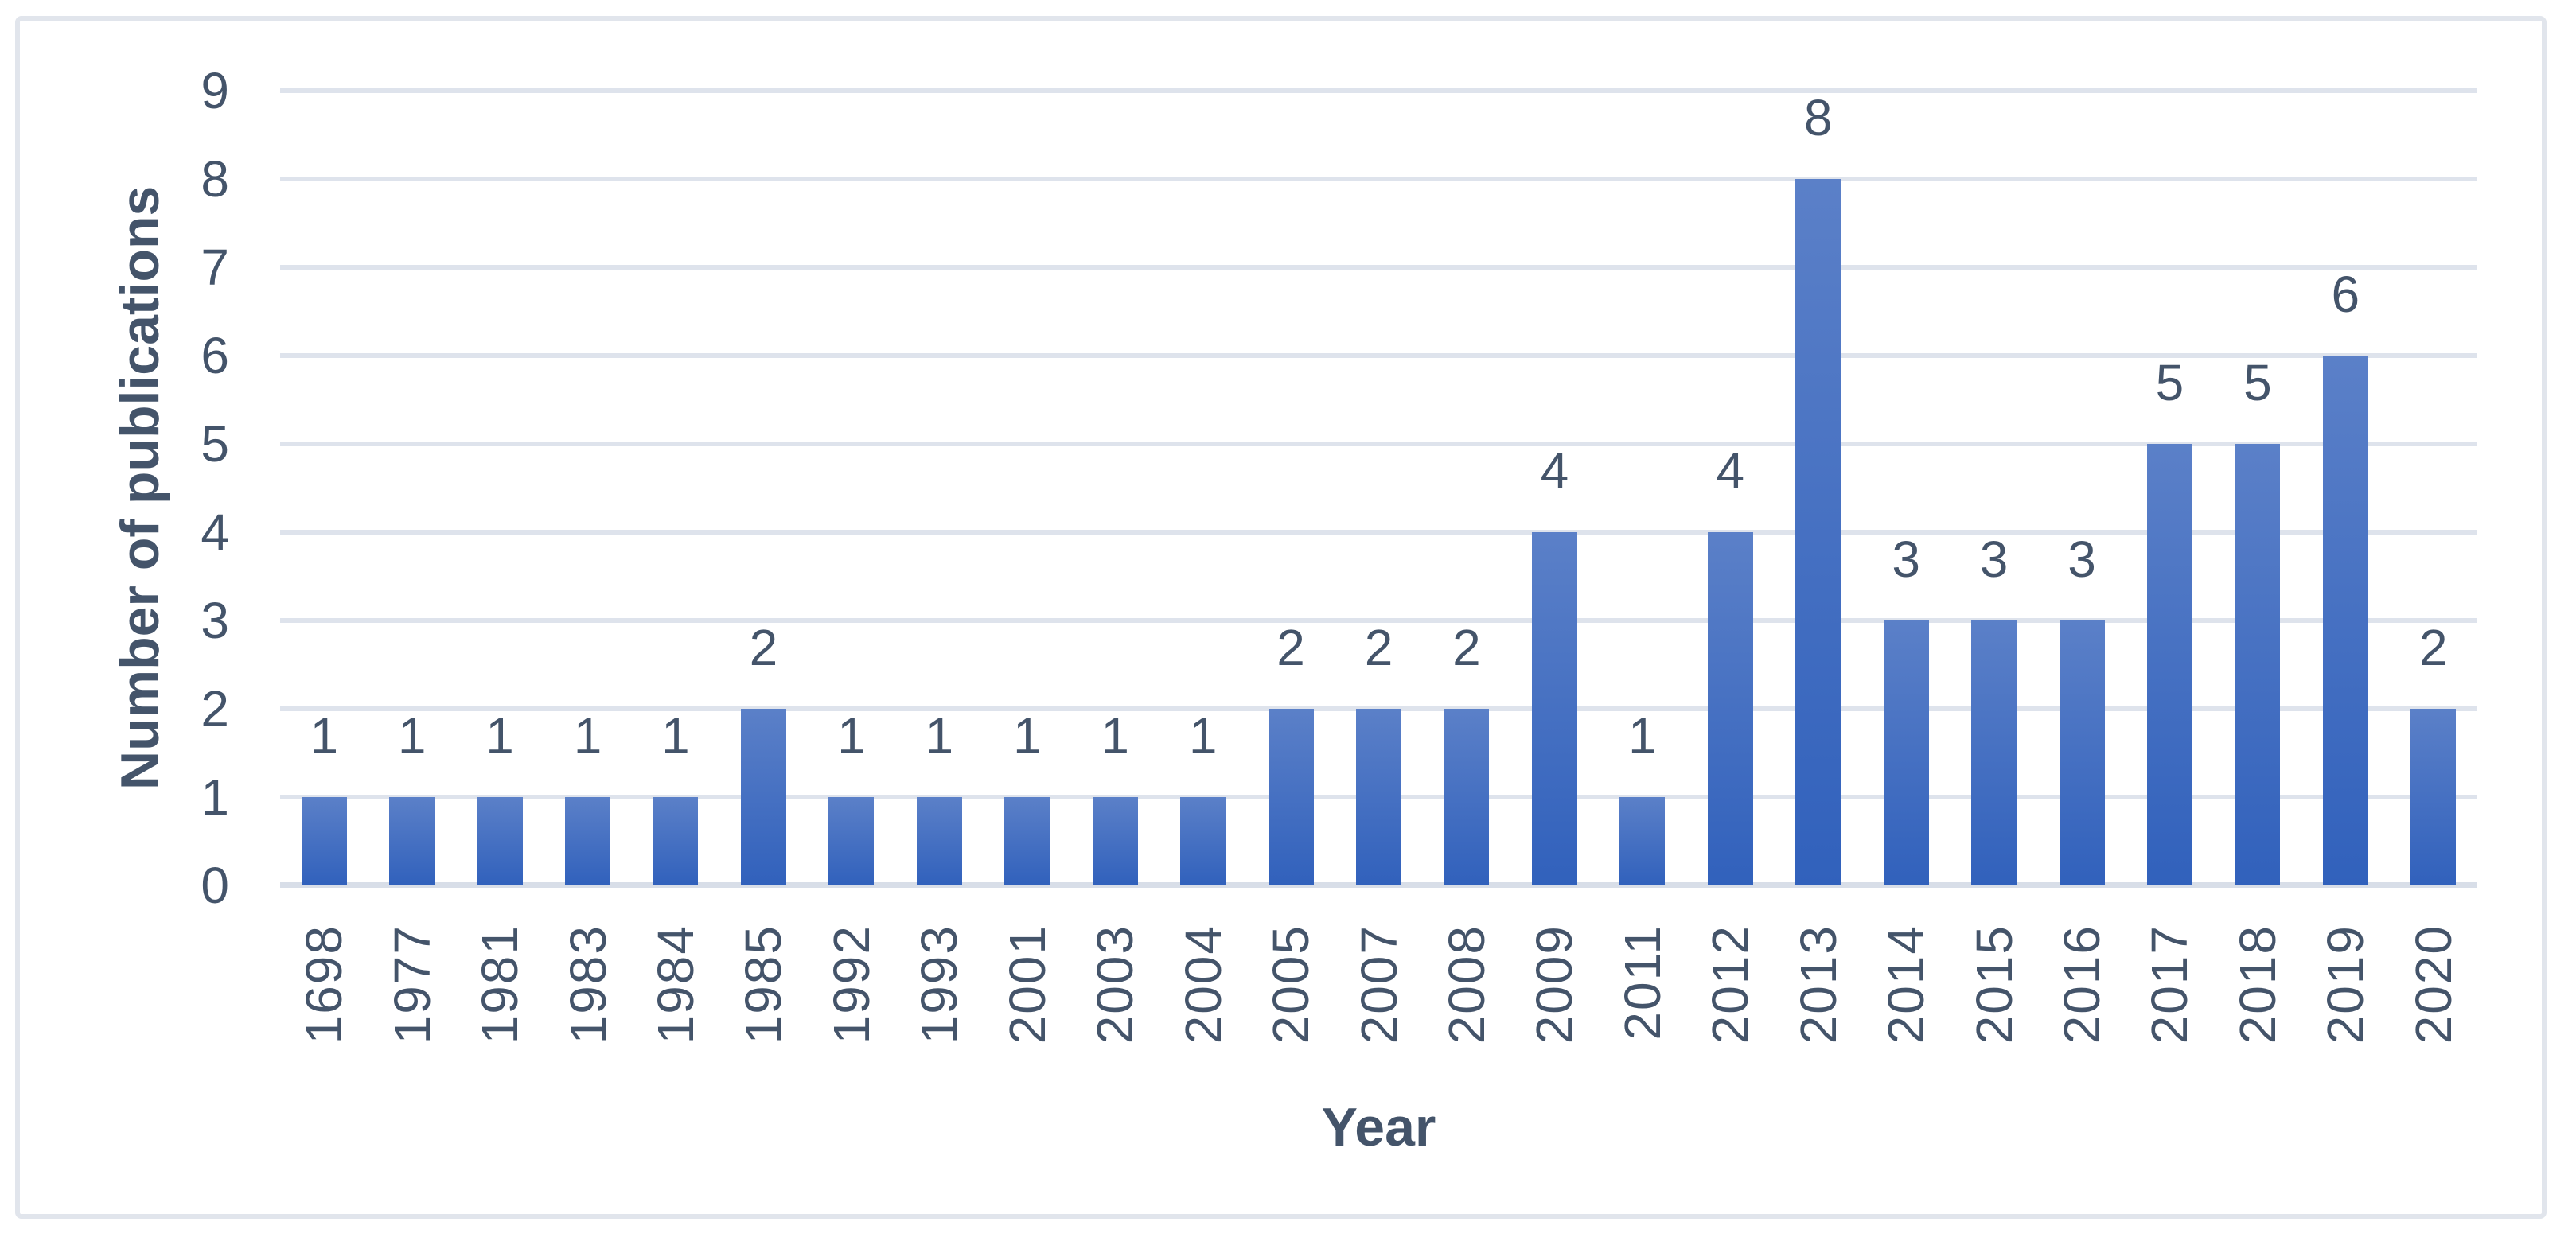 This screenshot has width=2576, height=1241. What do you see at coordinates (1731, 984) in the screenshot?
I see `x-tick-label: 2012` at bounding box center [1731, 984].